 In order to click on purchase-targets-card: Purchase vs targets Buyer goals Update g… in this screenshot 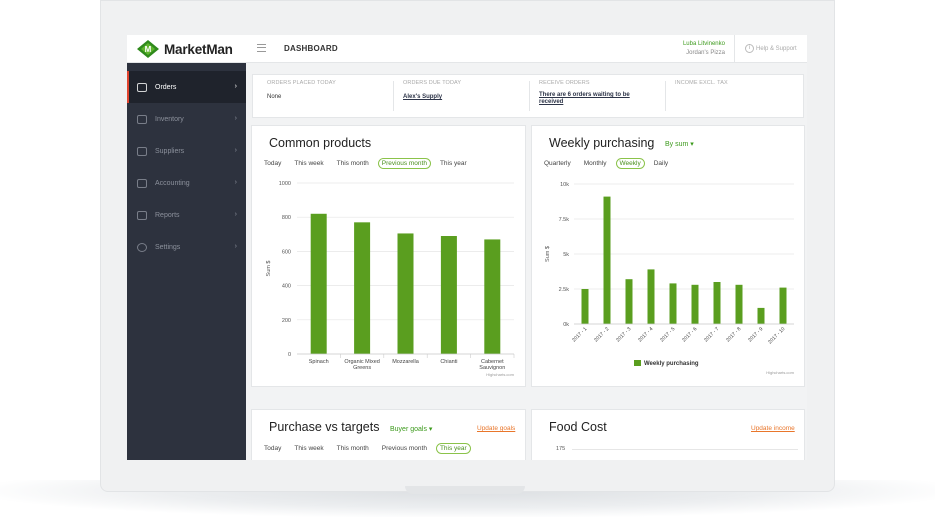, I will do `click(388, 434)`.